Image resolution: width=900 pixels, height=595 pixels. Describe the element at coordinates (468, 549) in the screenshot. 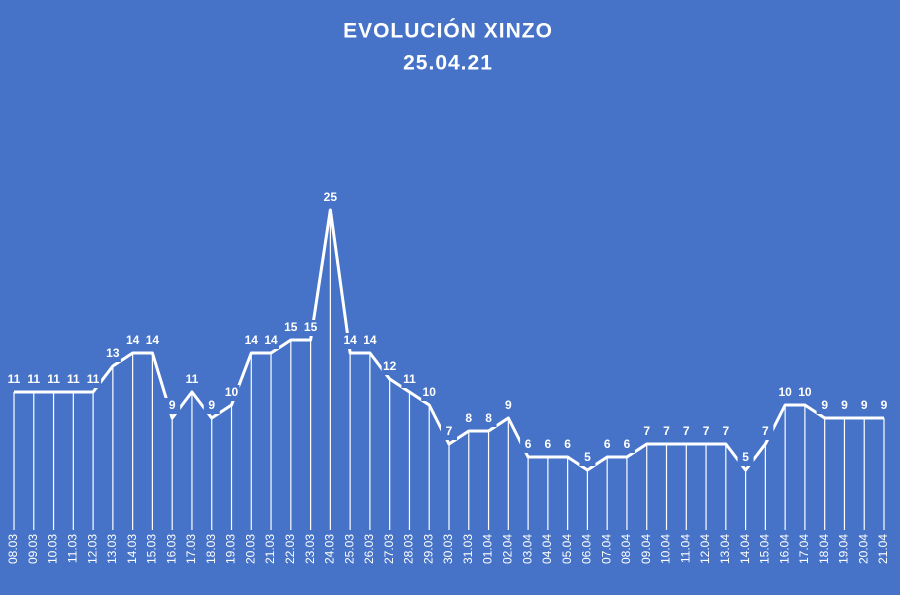

I see `x-tick-label: 31.03` at that location.